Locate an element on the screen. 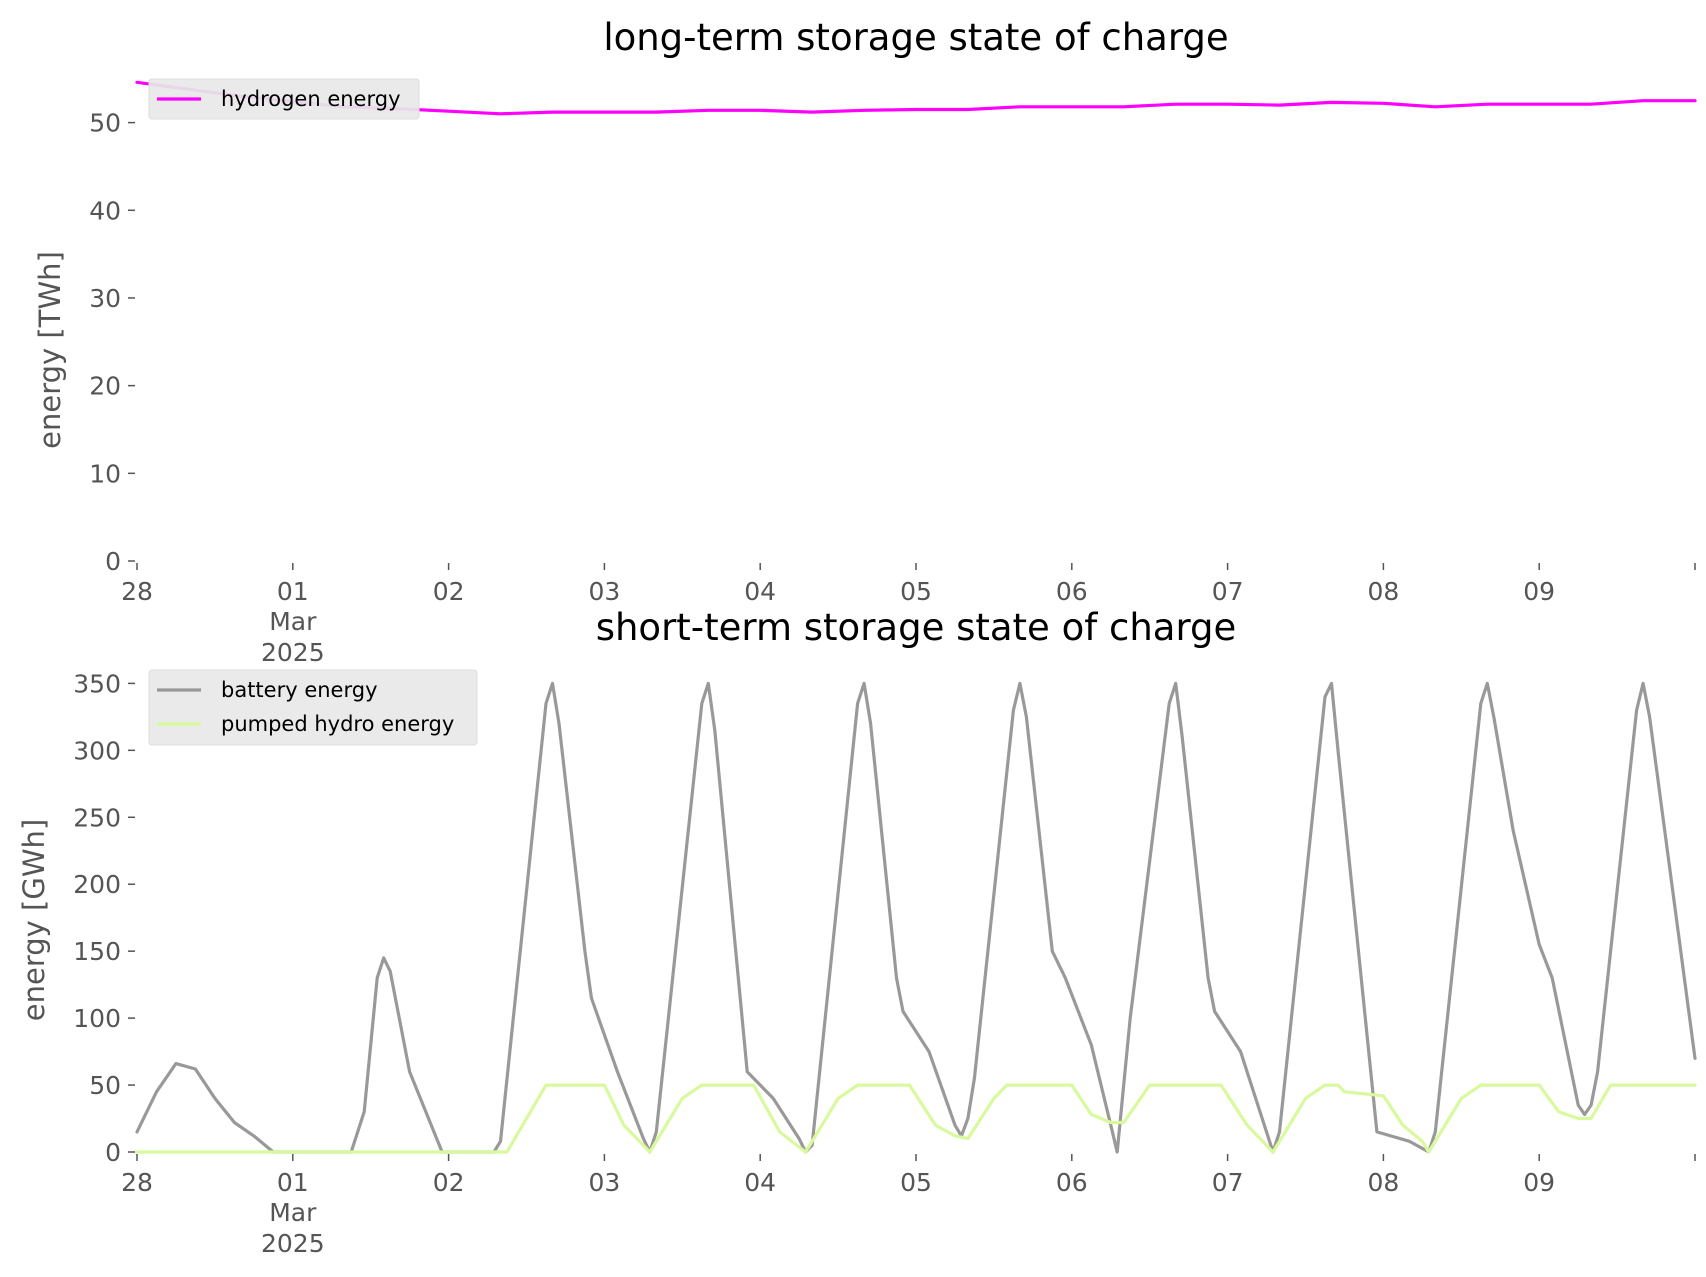 Image resolution: width=1706 pixels, height=1277 pixels. legend: battery energy pumped hydro energy is located at coordinates (313, 707).